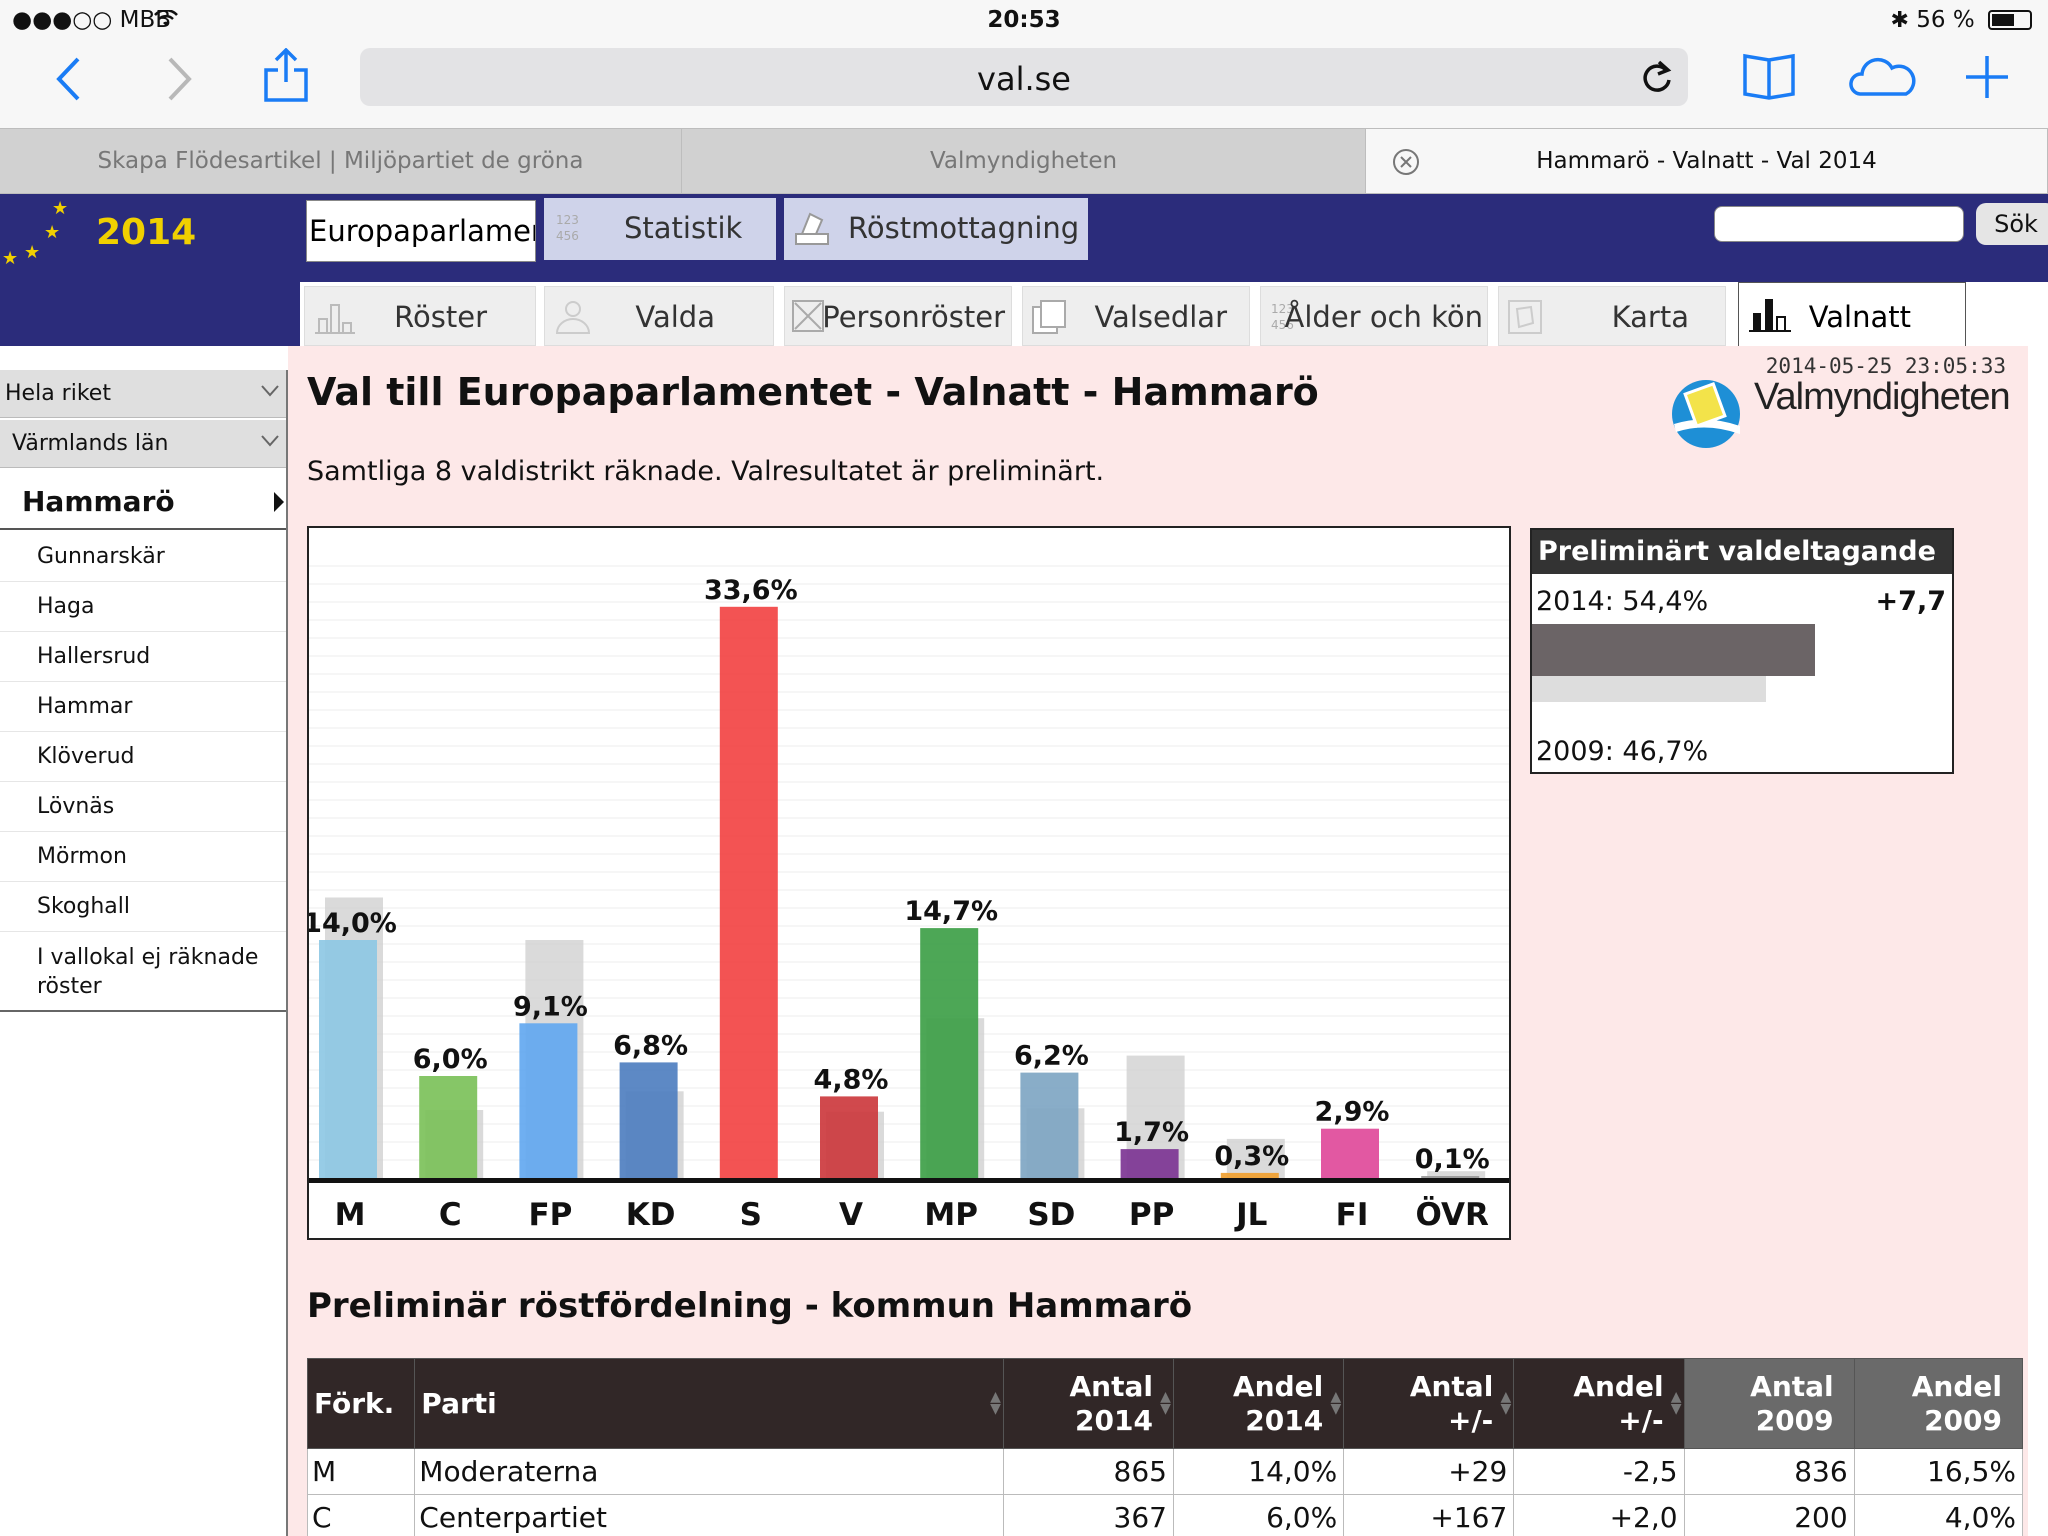 The image size is (2048, 1536). What do you see at coordinates (709, 1515) in the screenshot?
I see `cell-party: Centerpartiet` at bounding box center [709, 1515].